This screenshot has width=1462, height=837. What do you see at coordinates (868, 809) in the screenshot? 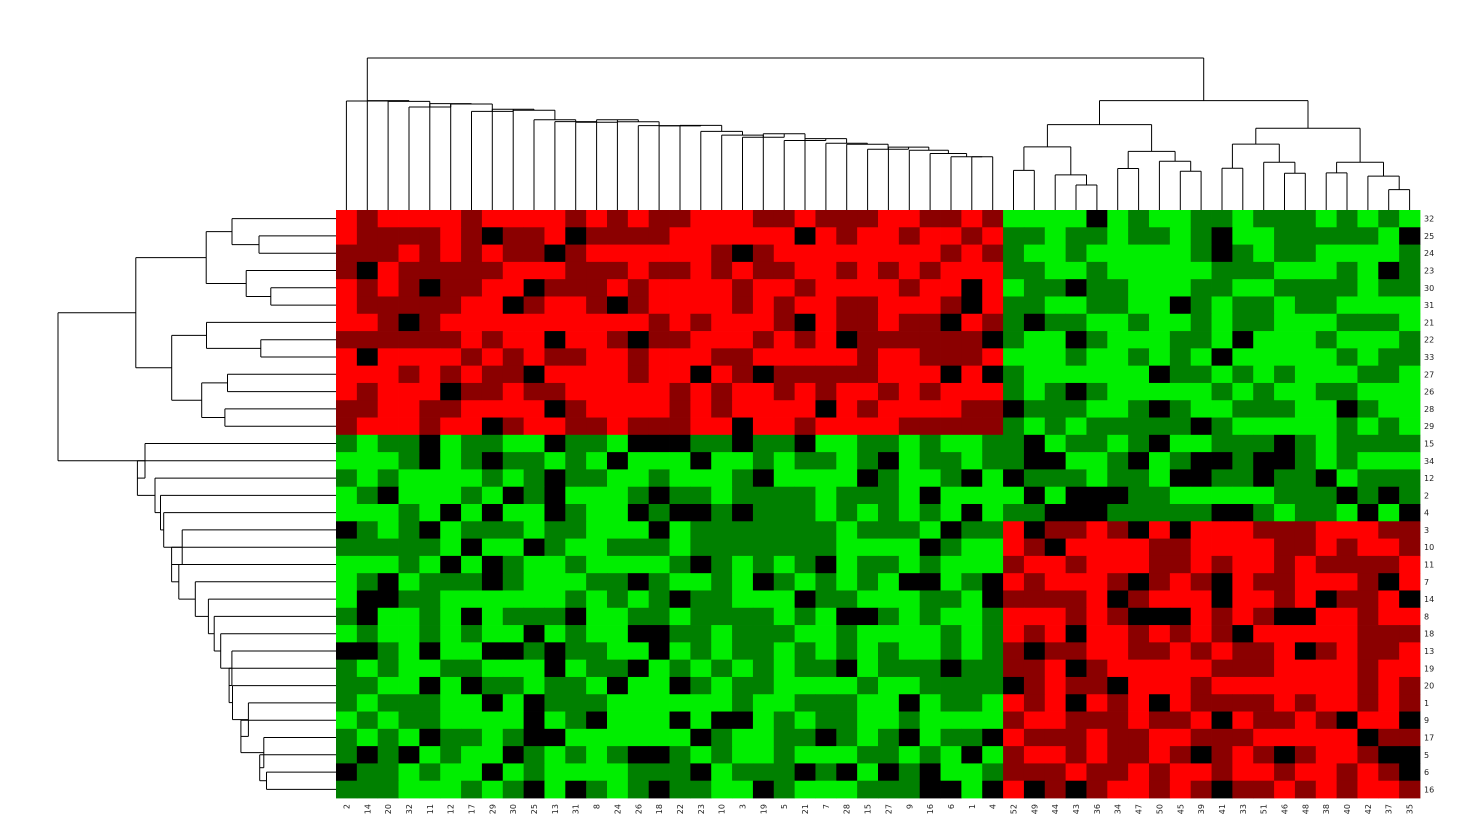
I see `column-label: 15` at bounding box center [868, 809].